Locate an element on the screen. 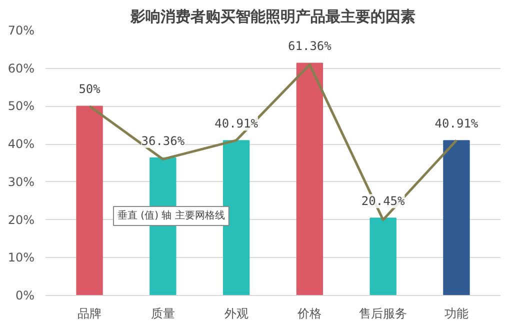  annotation: 垂直 (值) 轴 主要网格线 is located at coordinates (171, 216).